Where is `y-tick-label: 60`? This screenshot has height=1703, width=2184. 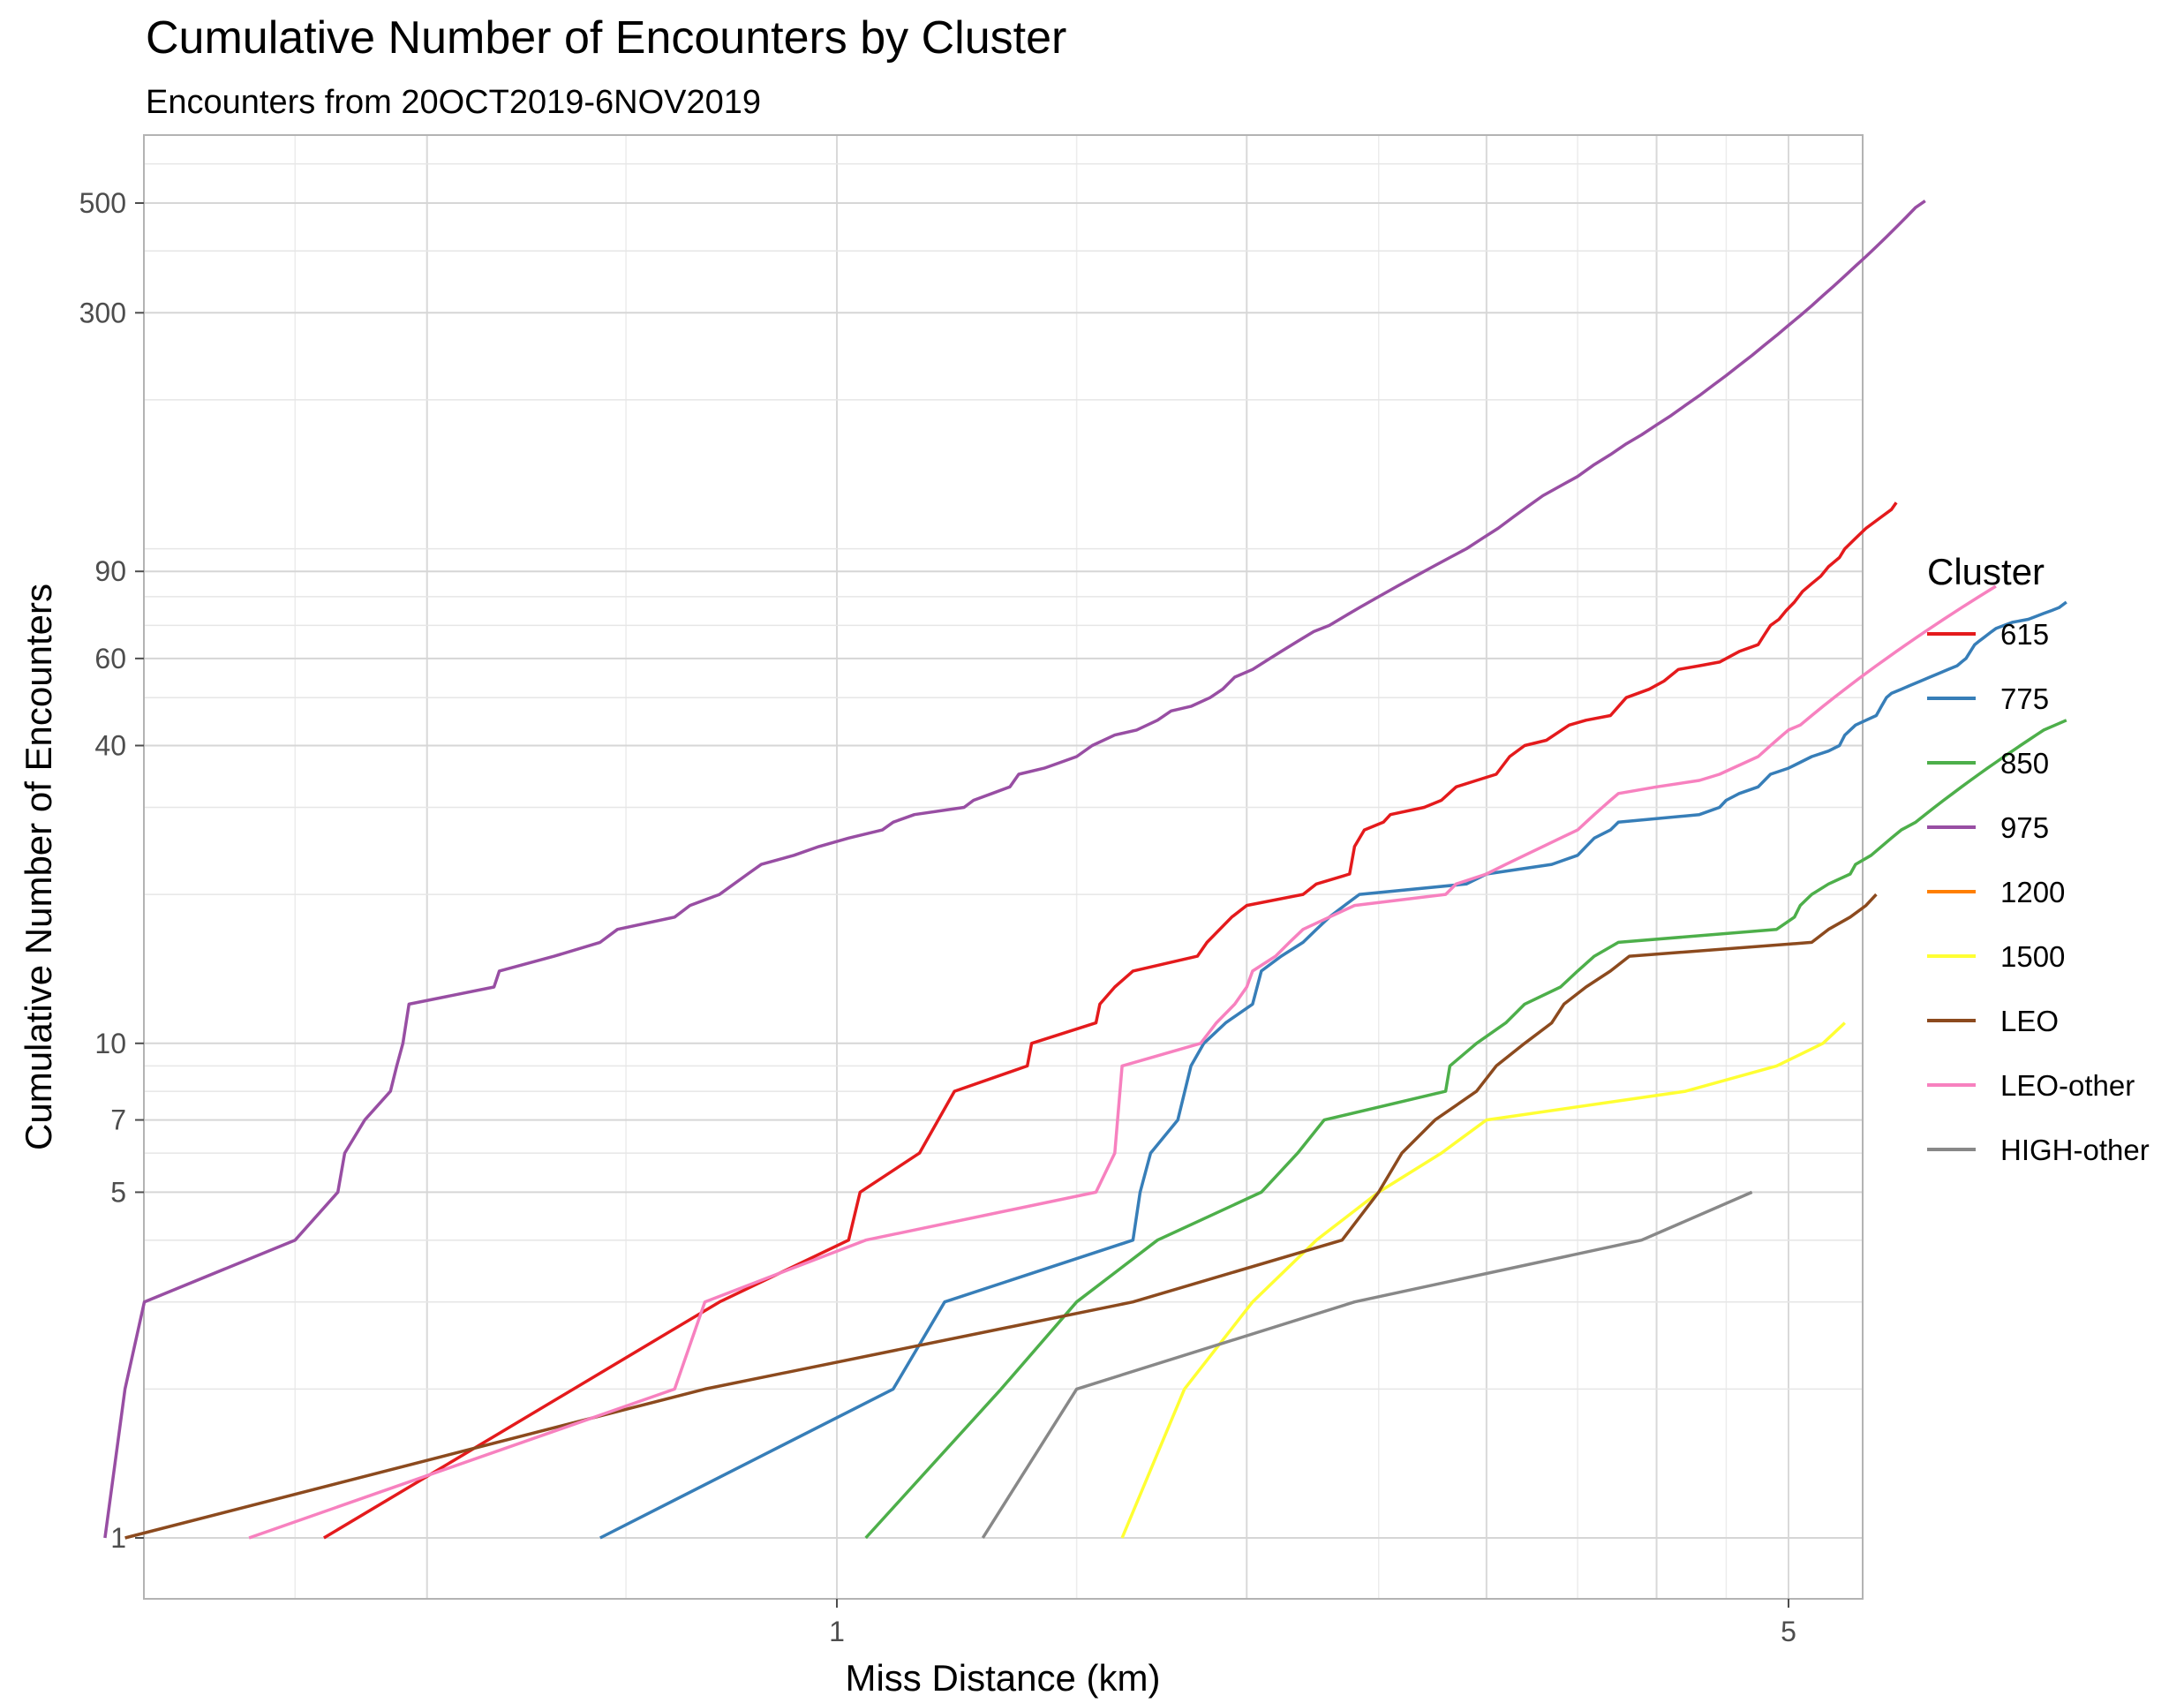 y-tick-label: 60 is located at coordinates (110, 659).